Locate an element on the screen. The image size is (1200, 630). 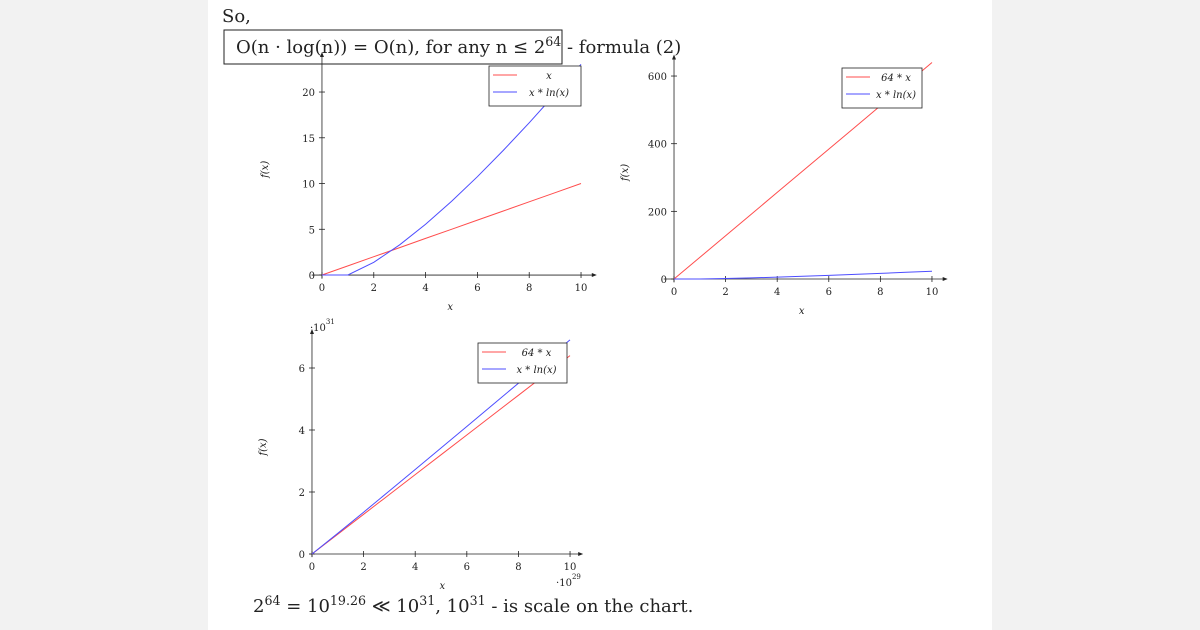
run: 2 is located at coordinates (258, 606).